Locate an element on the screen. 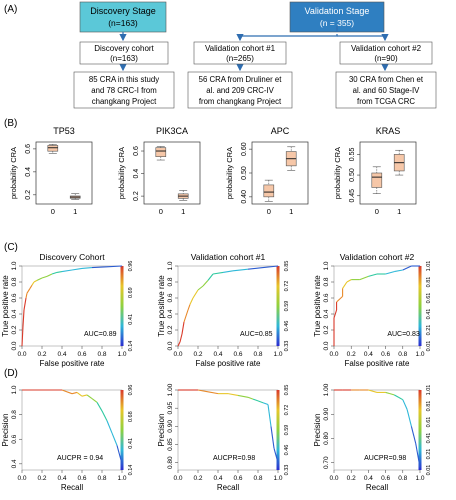  colorbar-tick-label: 0.14 is located at coordinates (131, 470).